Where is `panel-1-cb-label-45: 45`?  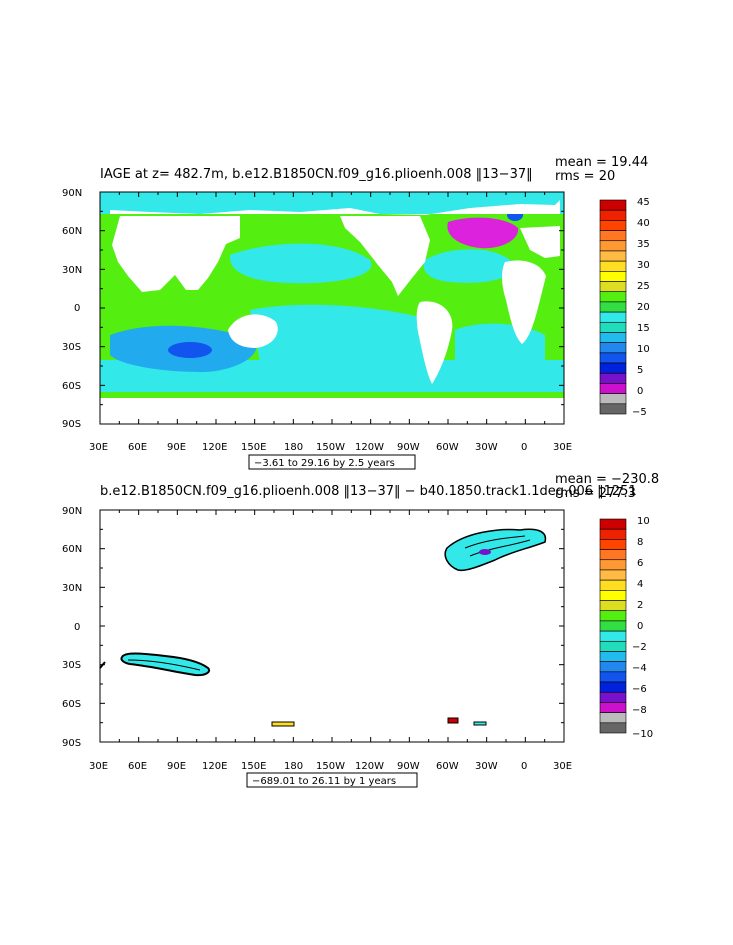 panel-1-cb-label-45: 45 is located at coordinates (643, 202).